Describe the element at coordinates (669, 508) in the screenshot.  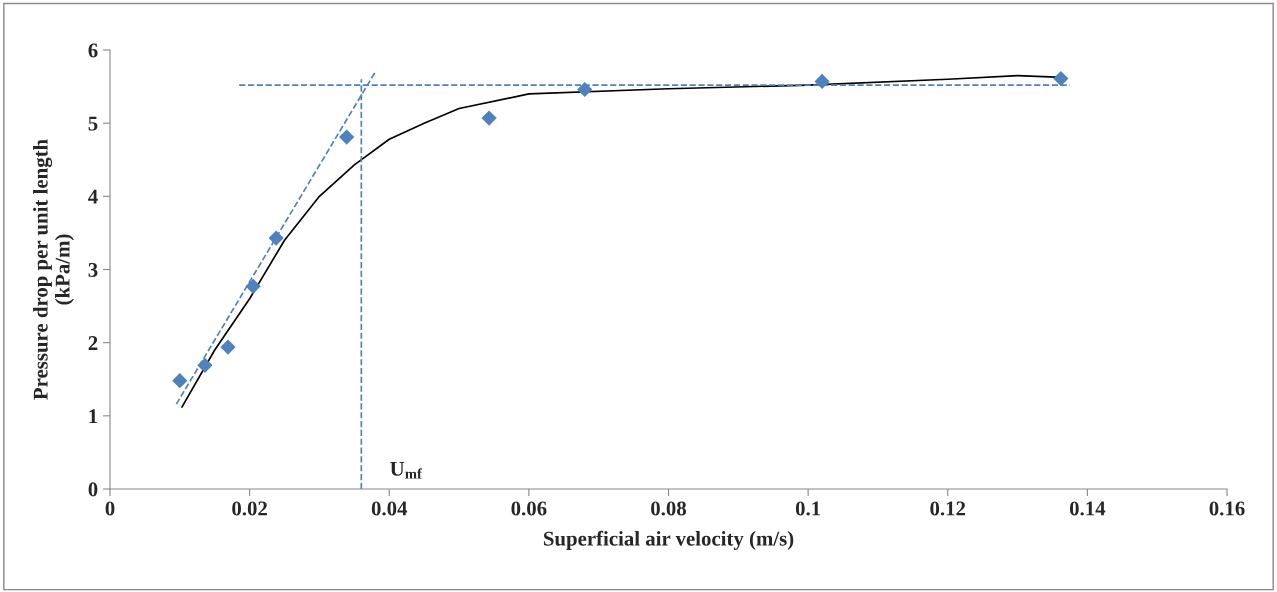
I see `x-tick-label: 0.08` at that location.